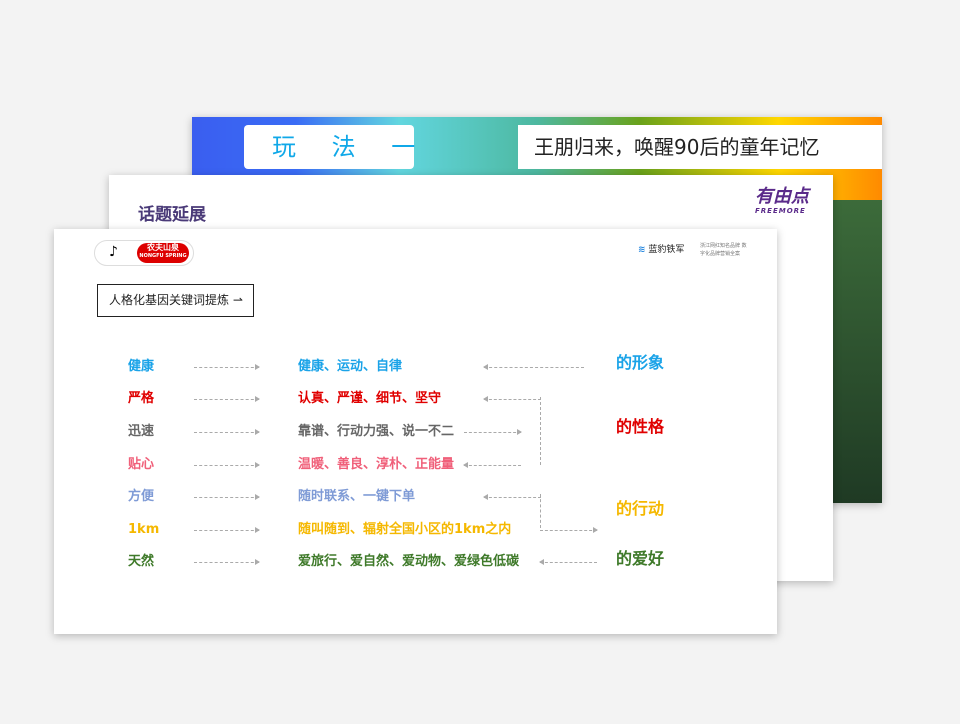 The image size is (960, 724). What do you see at coordinates (329, 147) in the screenshot?
I see `gameplay-tag: 玩 法 一` at bounding box center [329, 147].